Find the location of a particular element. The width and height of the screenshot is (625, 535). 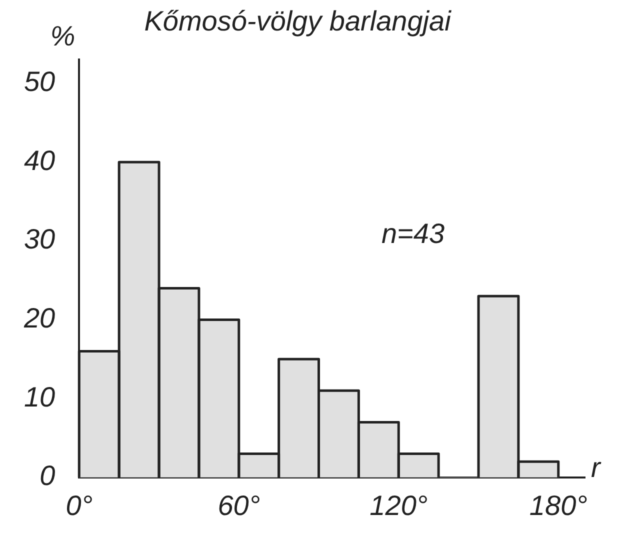

x-tick-label: 0° is located at coordinates (79, 505).